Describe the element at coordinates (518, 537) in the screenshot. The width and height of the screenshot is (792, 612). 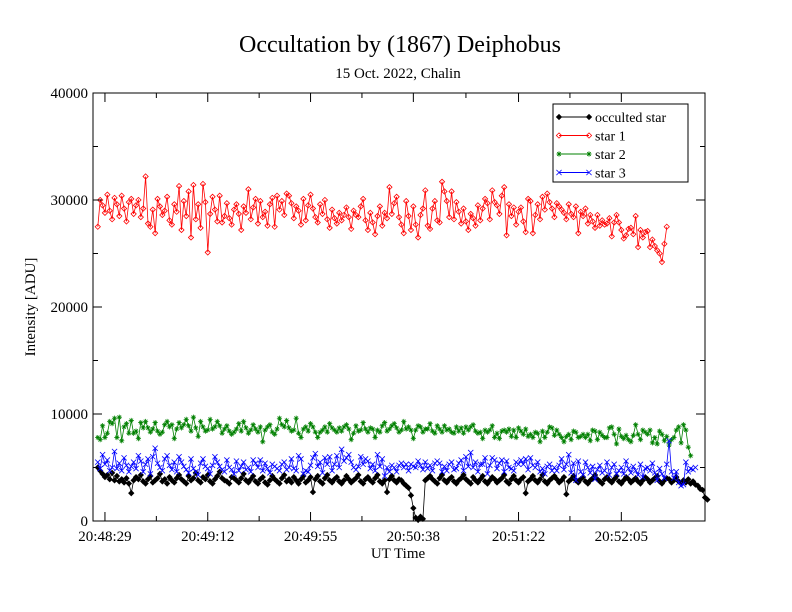
I see `x-tick-label: 20:51:22` at that location.